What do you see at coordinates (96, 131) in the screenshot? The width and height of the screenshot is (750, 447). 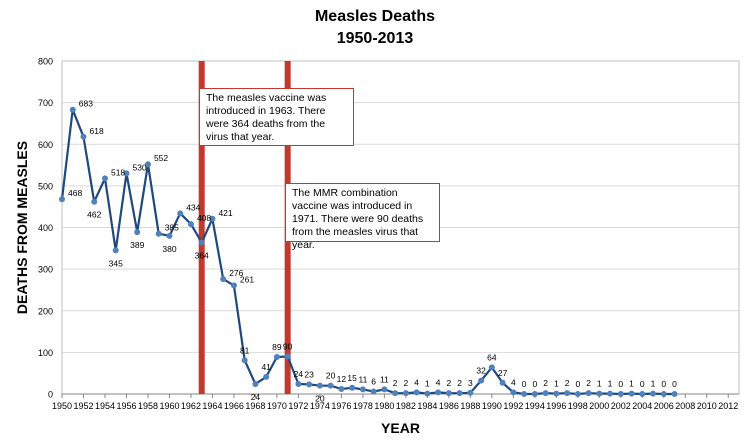 I see `data-label: 618` at bounding box center [96, 131].